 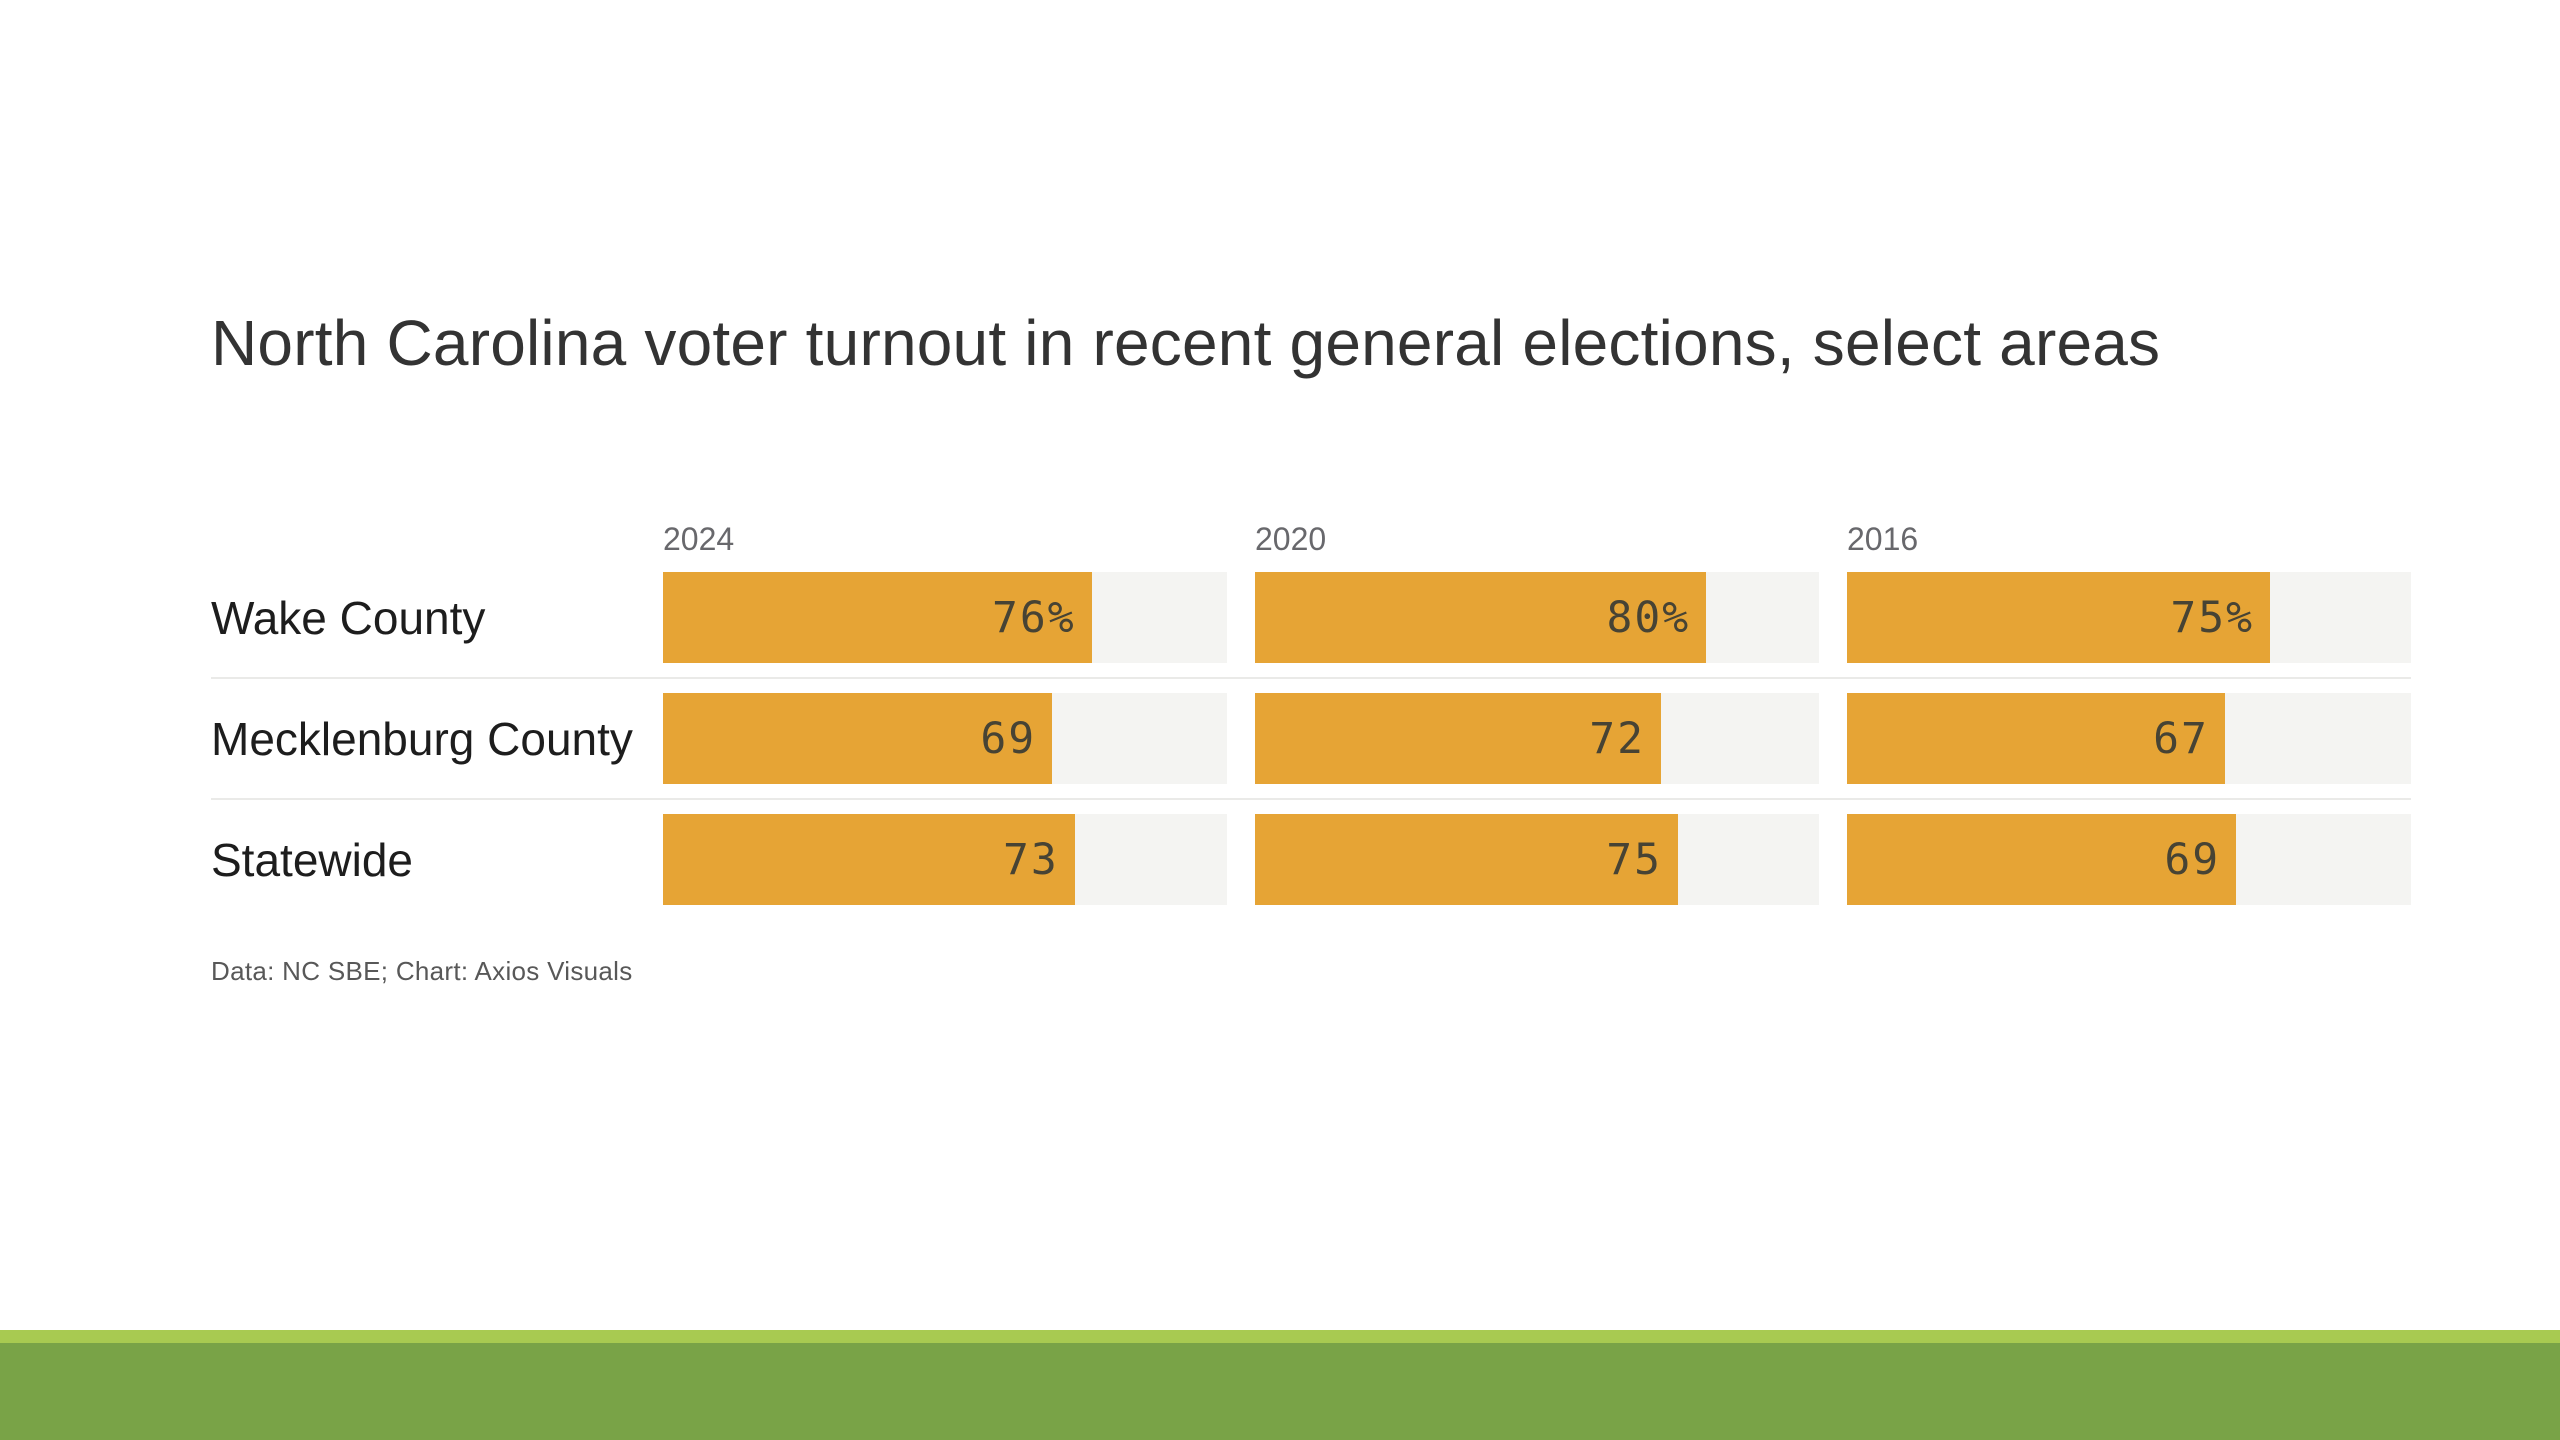 I want to click on table-row-statewide: Statewide 73 75 69, so click(x=1311, y=859).